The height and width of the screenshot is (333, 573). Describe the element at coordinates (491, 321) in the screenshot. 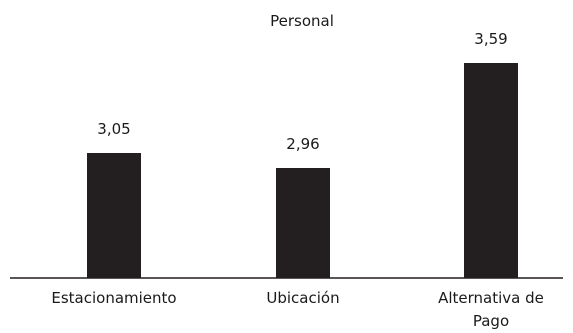

I see `x-tick-label-line: Pago` at that location.